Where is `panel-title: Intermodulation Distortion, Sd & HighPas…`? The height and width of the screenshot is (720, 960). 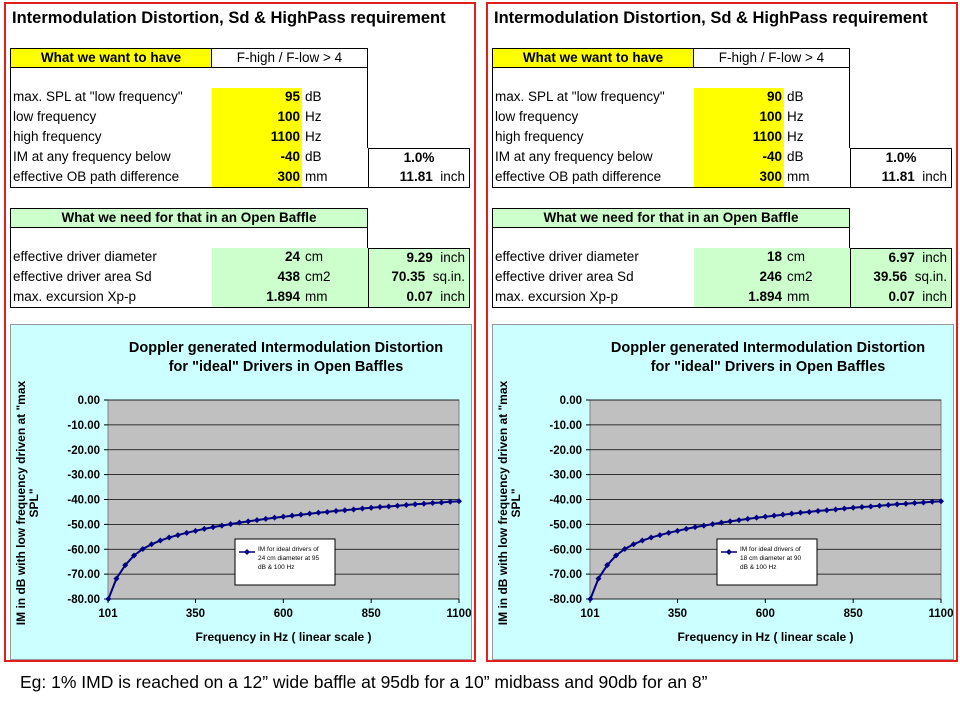
panel-title: Intermodulation Distortion, Sd & HighPas… is located at coordinates (711, 18).